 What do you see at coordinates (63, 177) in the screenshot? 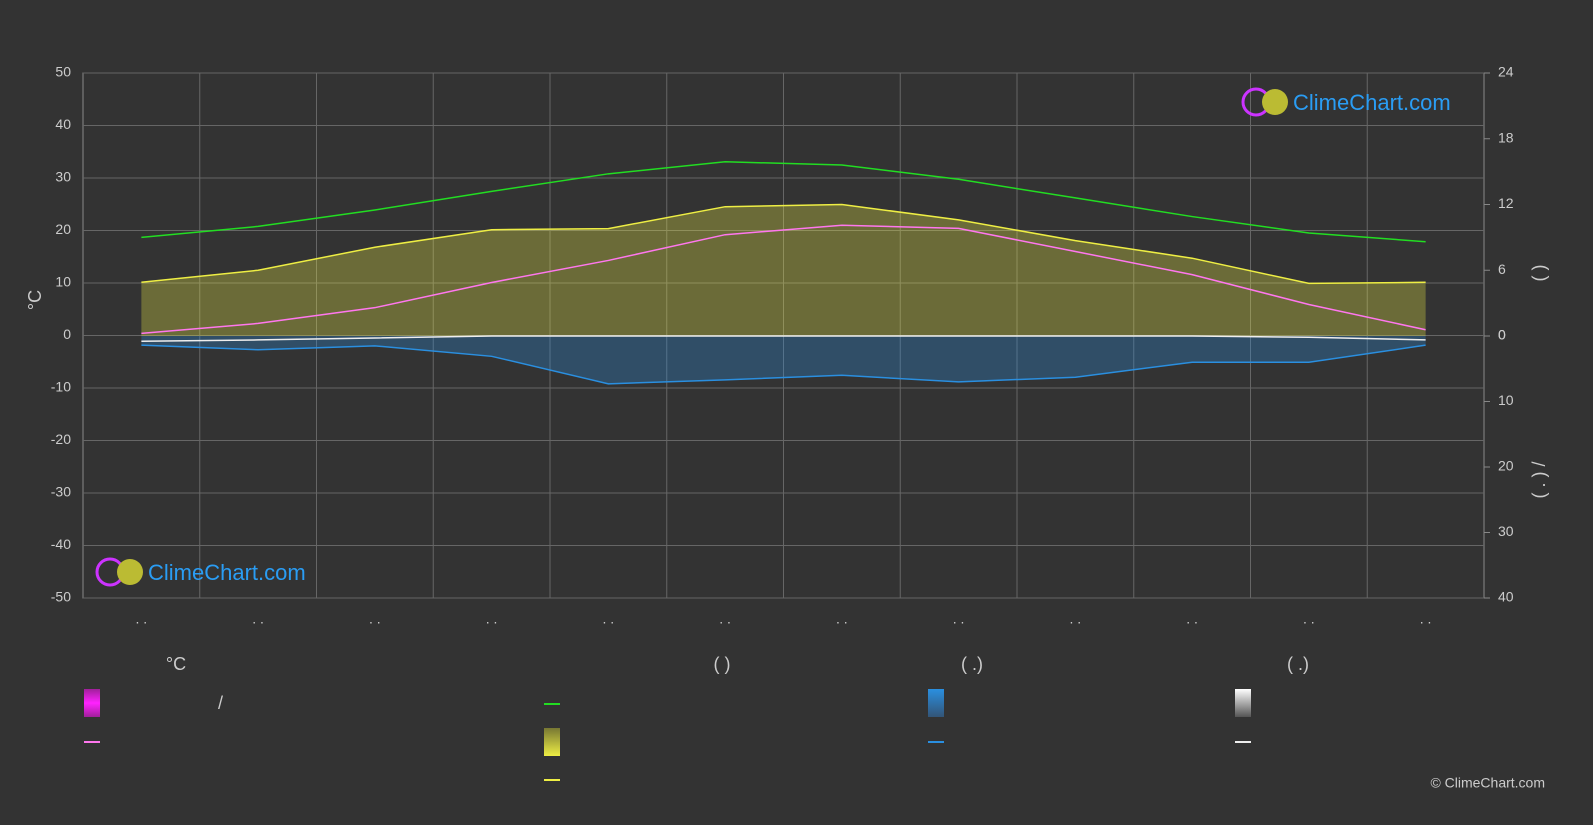
I see `y-tick-label: 30` at bounding box center [63, 177].